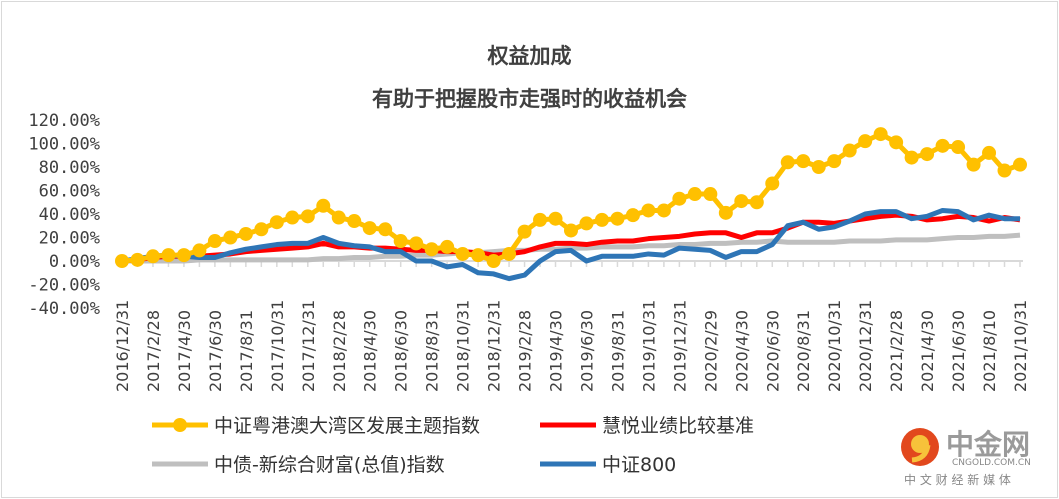 This screenshot has width=1059, height=499. I want to click on x-tick-label: 2020/6/30, so click(772, 351).